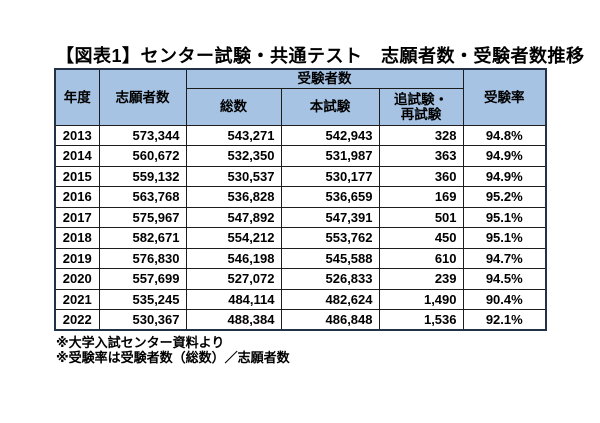  I want to click on makeup-cell: 610, so click(421, 258).